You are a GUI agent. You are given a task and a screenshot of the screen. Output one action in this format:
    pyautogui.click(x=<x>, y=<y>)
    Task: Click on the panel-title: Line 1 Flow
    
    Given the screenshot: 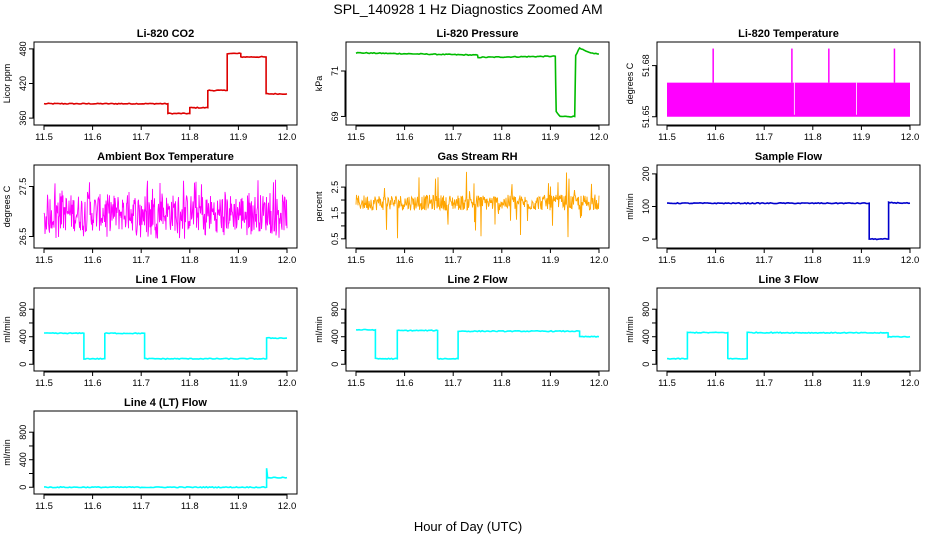 What is the action you would take?
    pyautogui.click(x=166, y=280)
    